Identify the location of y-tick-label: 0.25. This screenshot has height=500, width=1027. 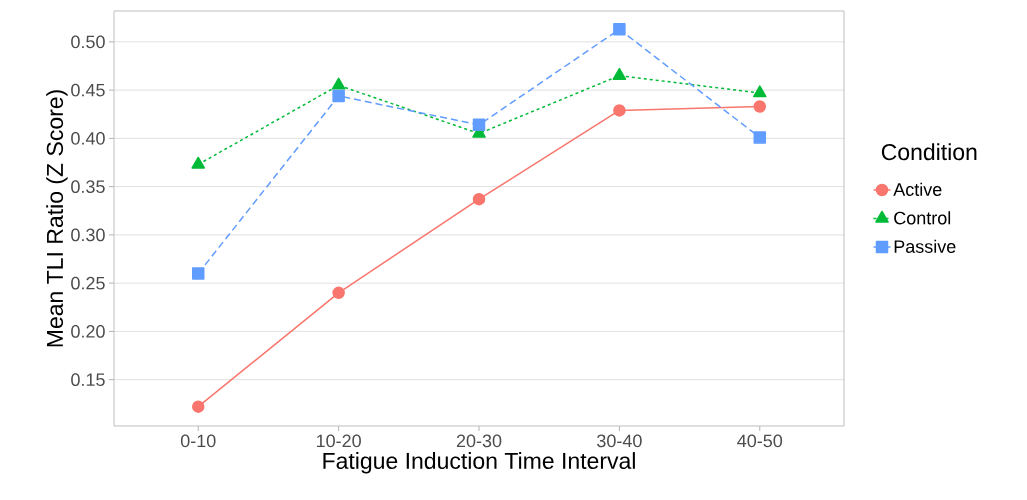
(88, 283).